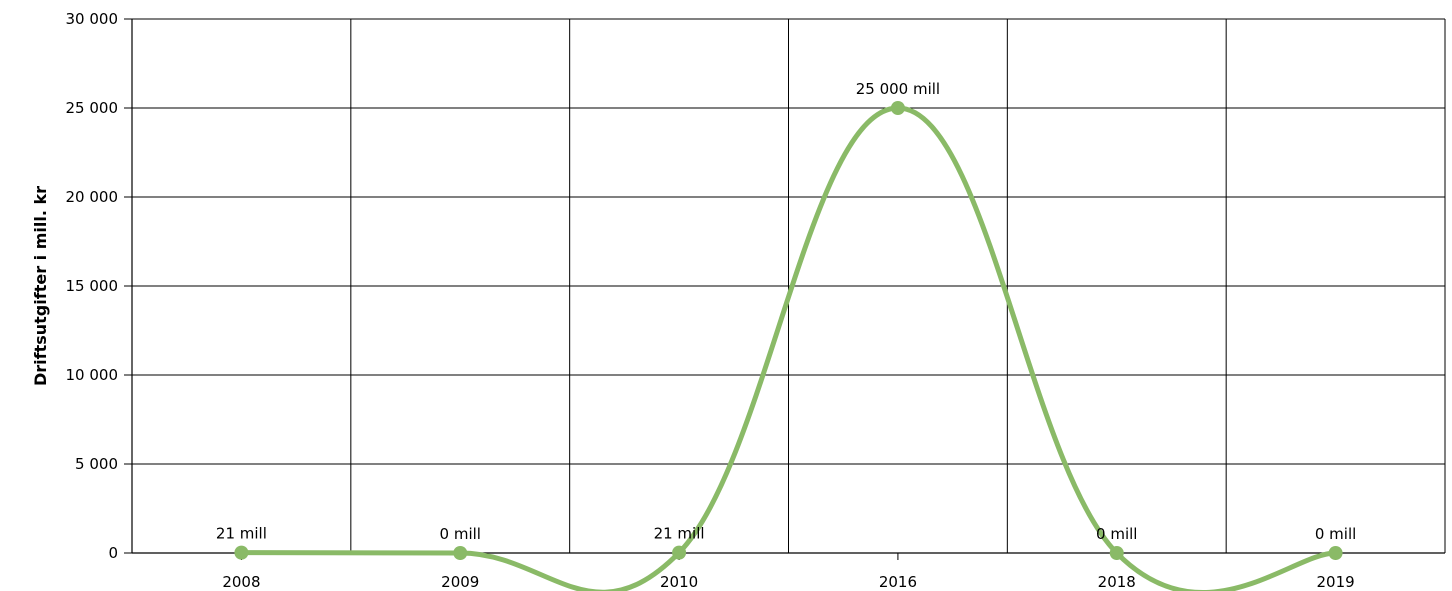  I want to click on y-tick-label: 0, so click(113, 553).